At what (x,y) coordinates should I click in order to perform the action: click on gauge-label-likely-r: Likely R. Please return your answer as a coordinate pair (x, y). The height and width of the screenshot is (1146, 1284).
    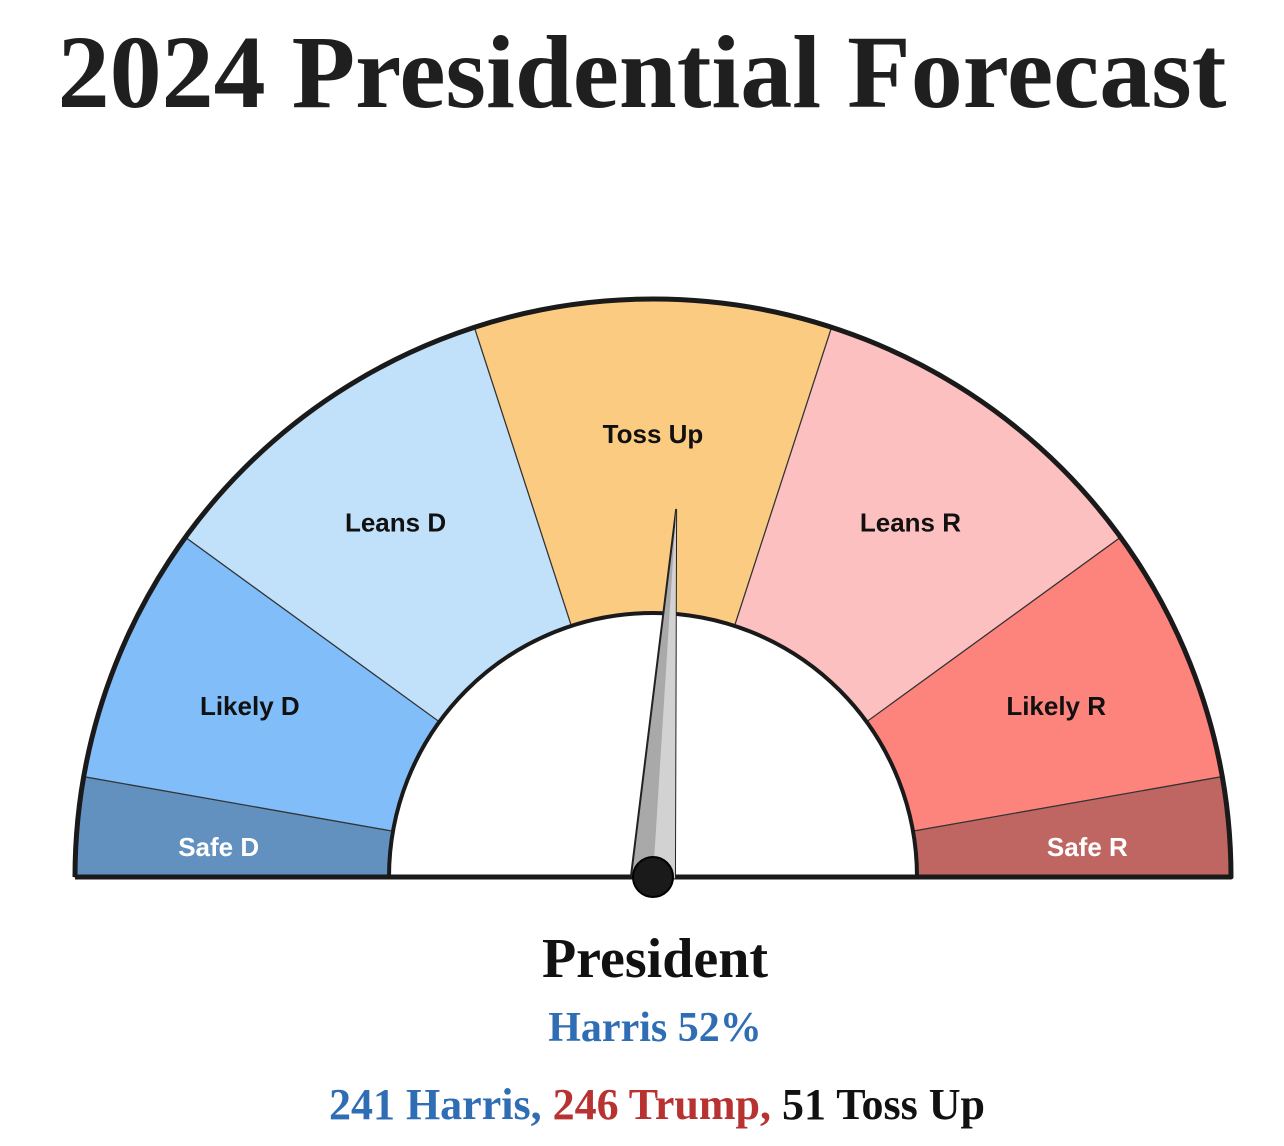
    Looking at the image, I should click on (1056, 706).